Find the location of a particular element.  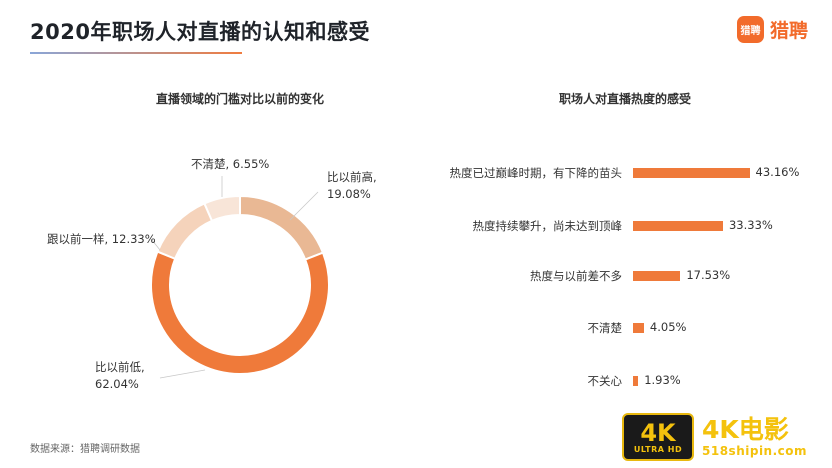

data-source: 数据来源：猎聘调研数据 is located at coordinates (85, 449).